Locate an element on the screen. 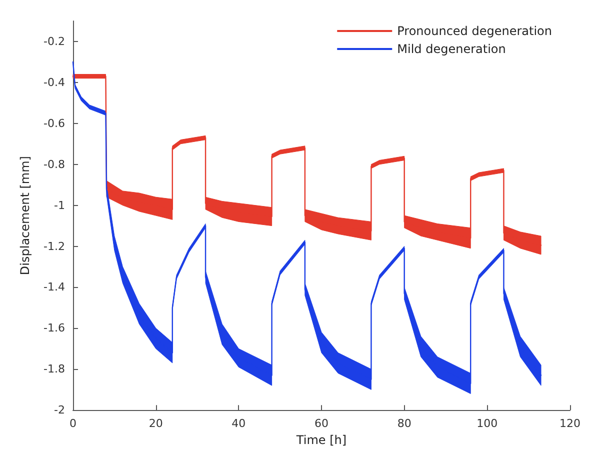  y-tick-label: -1.4 is located at coordinates (54, 287).